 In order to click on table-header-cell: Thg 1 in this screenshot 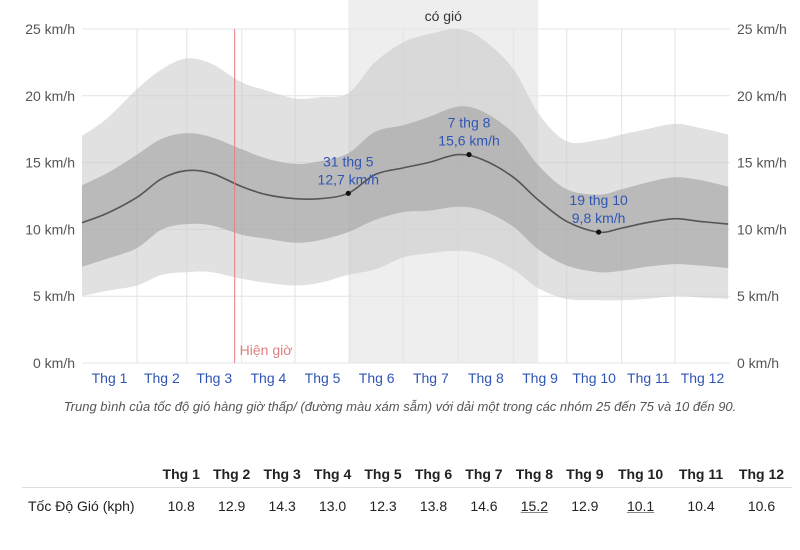, I will do `click(181, 474)`.